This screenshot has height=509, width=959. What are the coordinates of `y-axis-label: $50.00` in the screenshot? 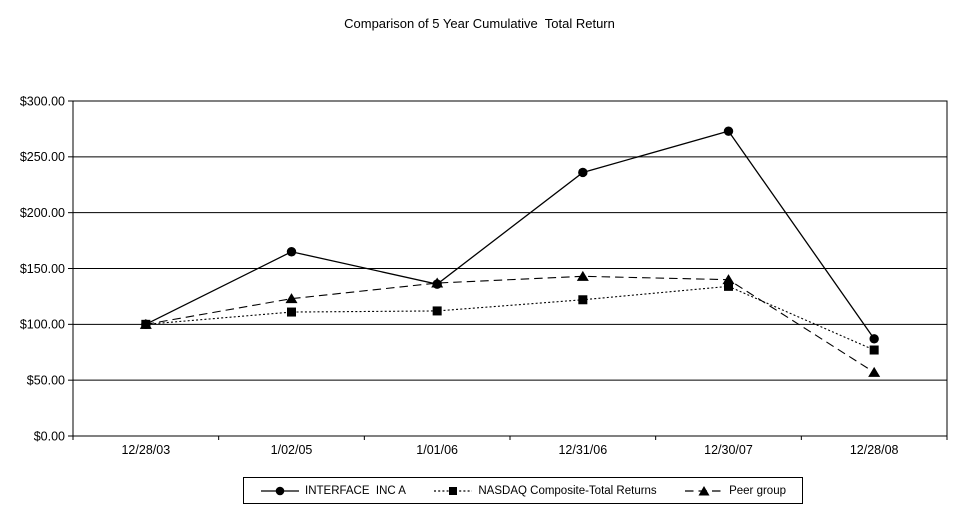 It's located at (46, 381).